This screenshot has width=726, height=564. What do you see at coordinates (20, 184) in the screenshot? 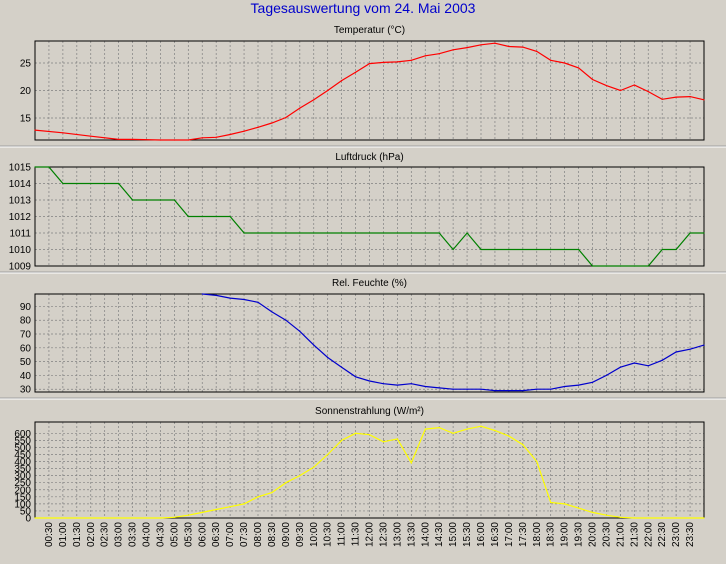
I see `y-tick-label: 1014` at bounding box center [20, 184].